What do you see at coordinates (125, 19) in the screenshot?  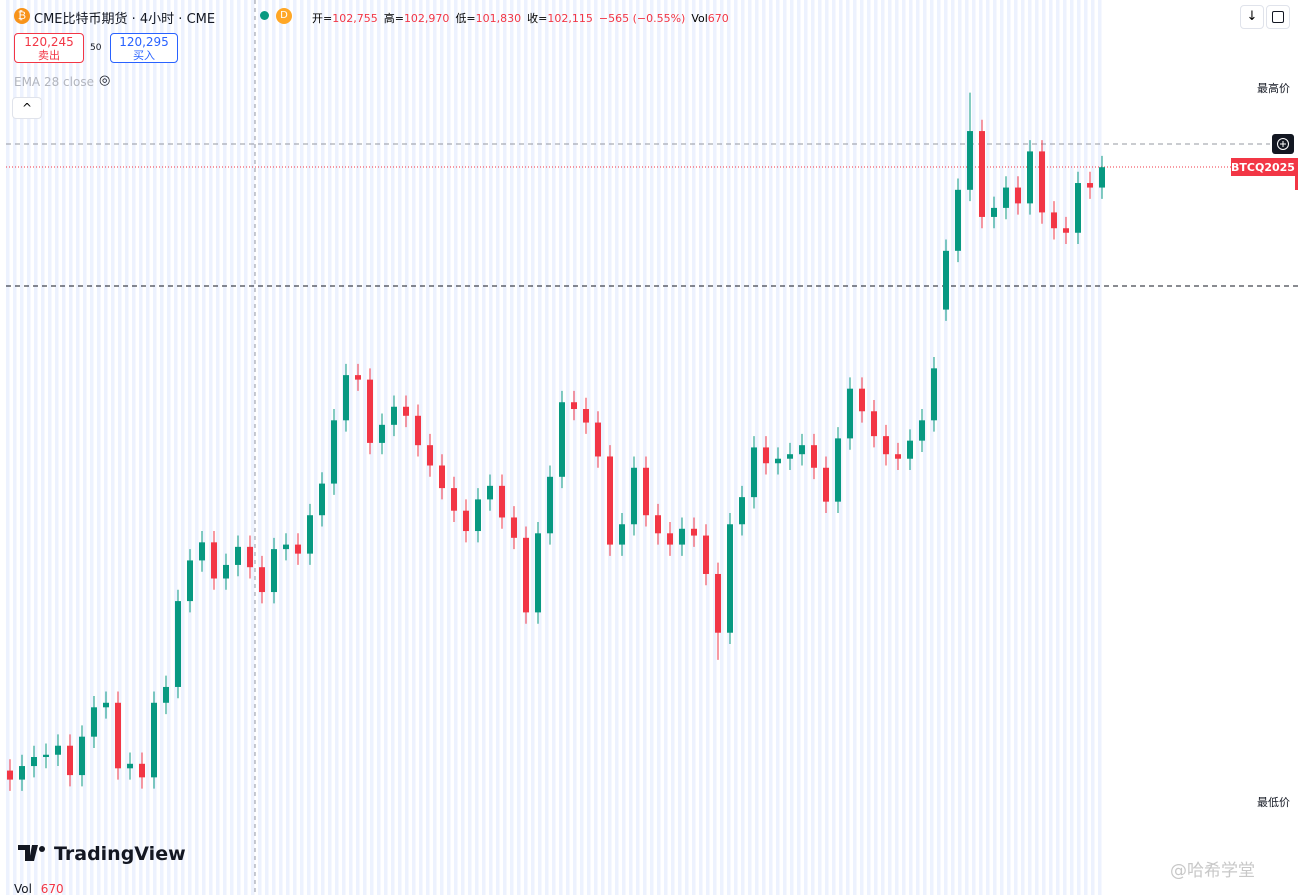 I see `symbol-title: CME比特币期货 · 4小时 · CME` at bounding box center [125, 19].